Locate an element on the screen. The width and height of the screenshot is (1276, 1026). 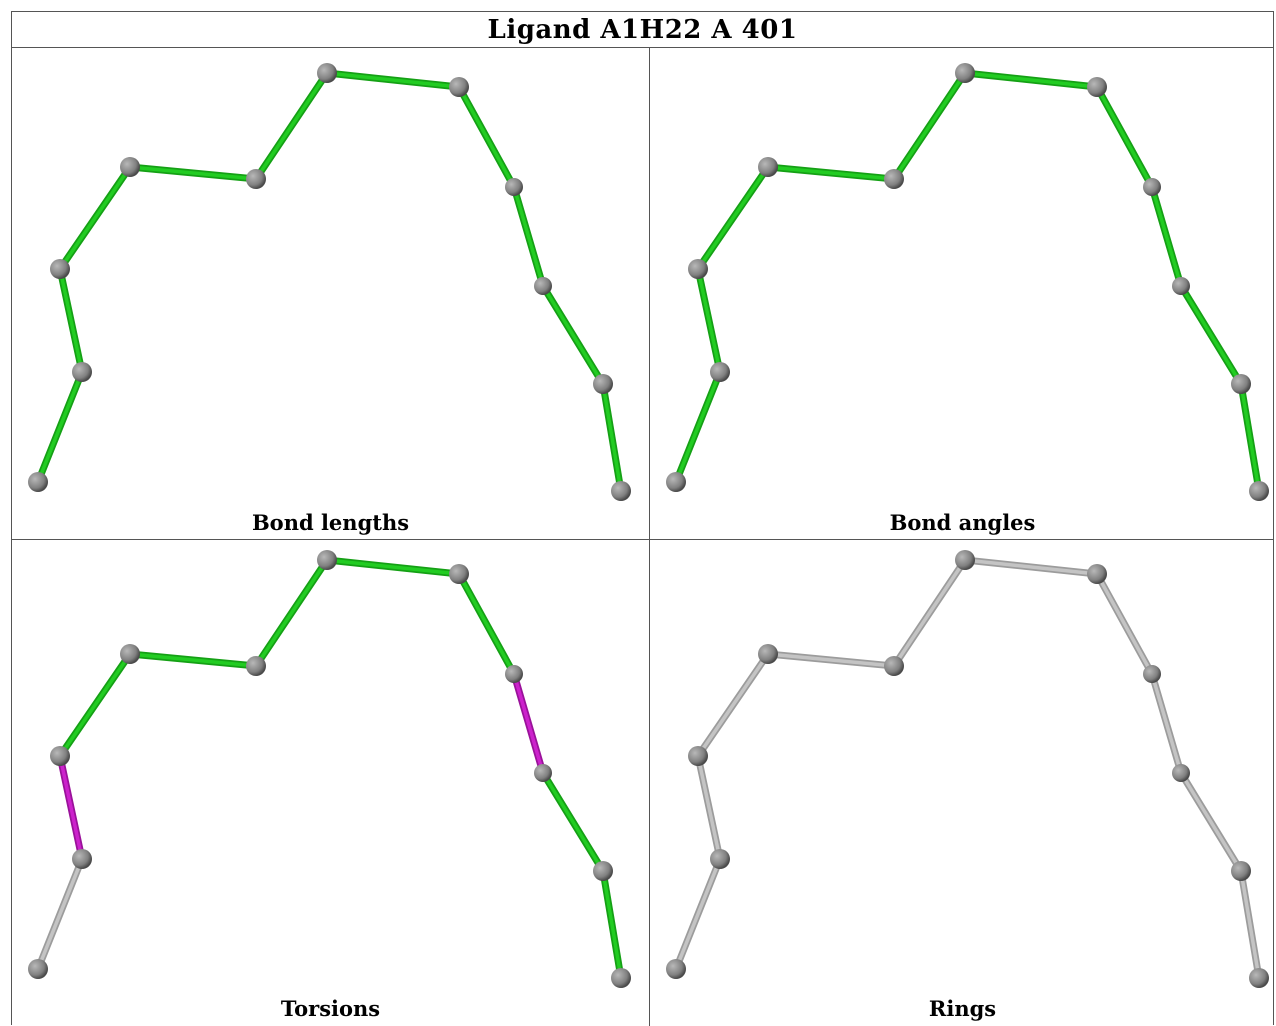
panel-label-bond-lengths: Bond lengths is located at coordinates (330, 522).